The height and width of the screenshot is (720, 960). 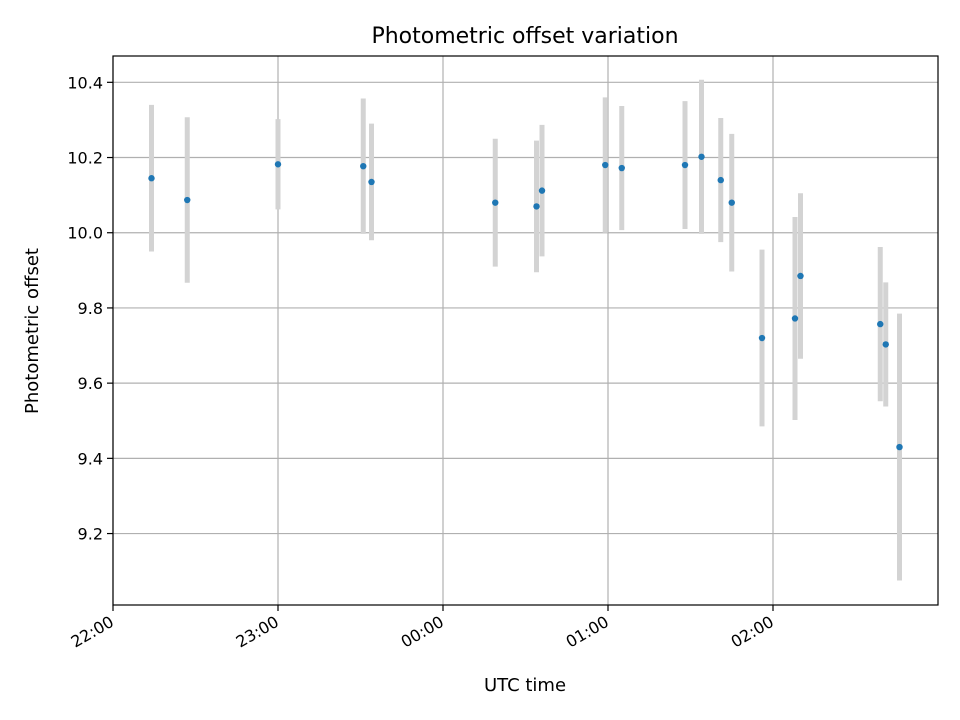 I want to click on y-tick-label: 10.4, so click(x=85, y=82).